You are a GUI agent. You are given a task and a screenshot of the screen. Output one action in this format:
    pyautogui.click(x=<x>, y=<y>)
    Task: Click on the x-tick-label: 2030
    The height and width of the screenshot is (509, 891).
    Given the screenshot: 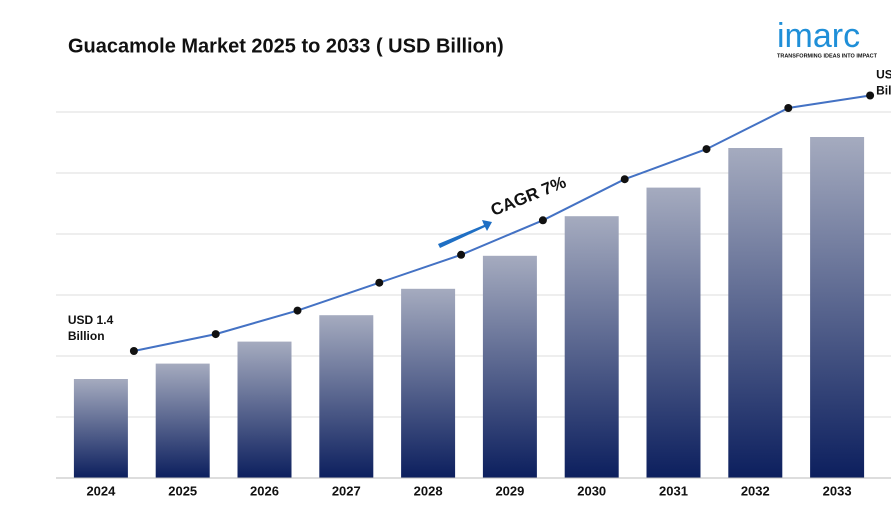 What is the action you would take?
    pyautogui.click(x=591, y=490)
    